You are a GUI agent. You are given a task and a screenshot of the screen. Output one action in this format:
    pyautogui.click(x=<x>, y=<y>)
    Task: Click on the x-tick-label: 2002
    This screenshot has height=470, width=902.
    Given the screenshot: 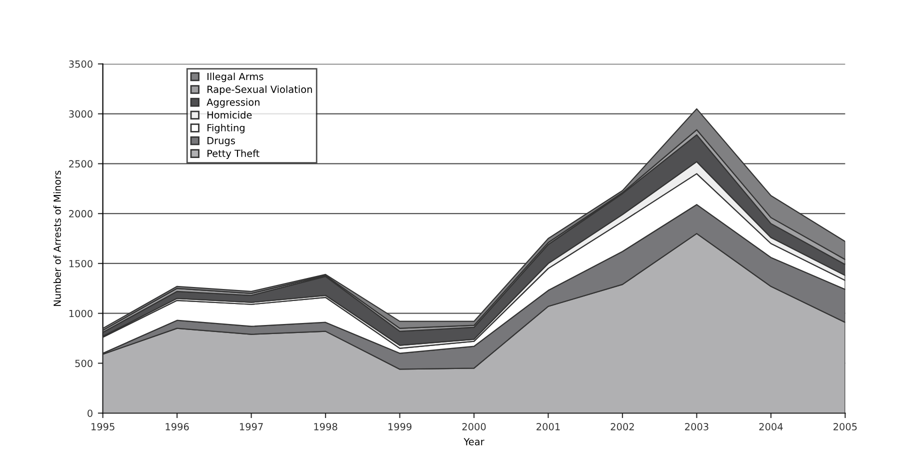 What is the action you would take?
    pyautogui.click(x=622, y=426)
    